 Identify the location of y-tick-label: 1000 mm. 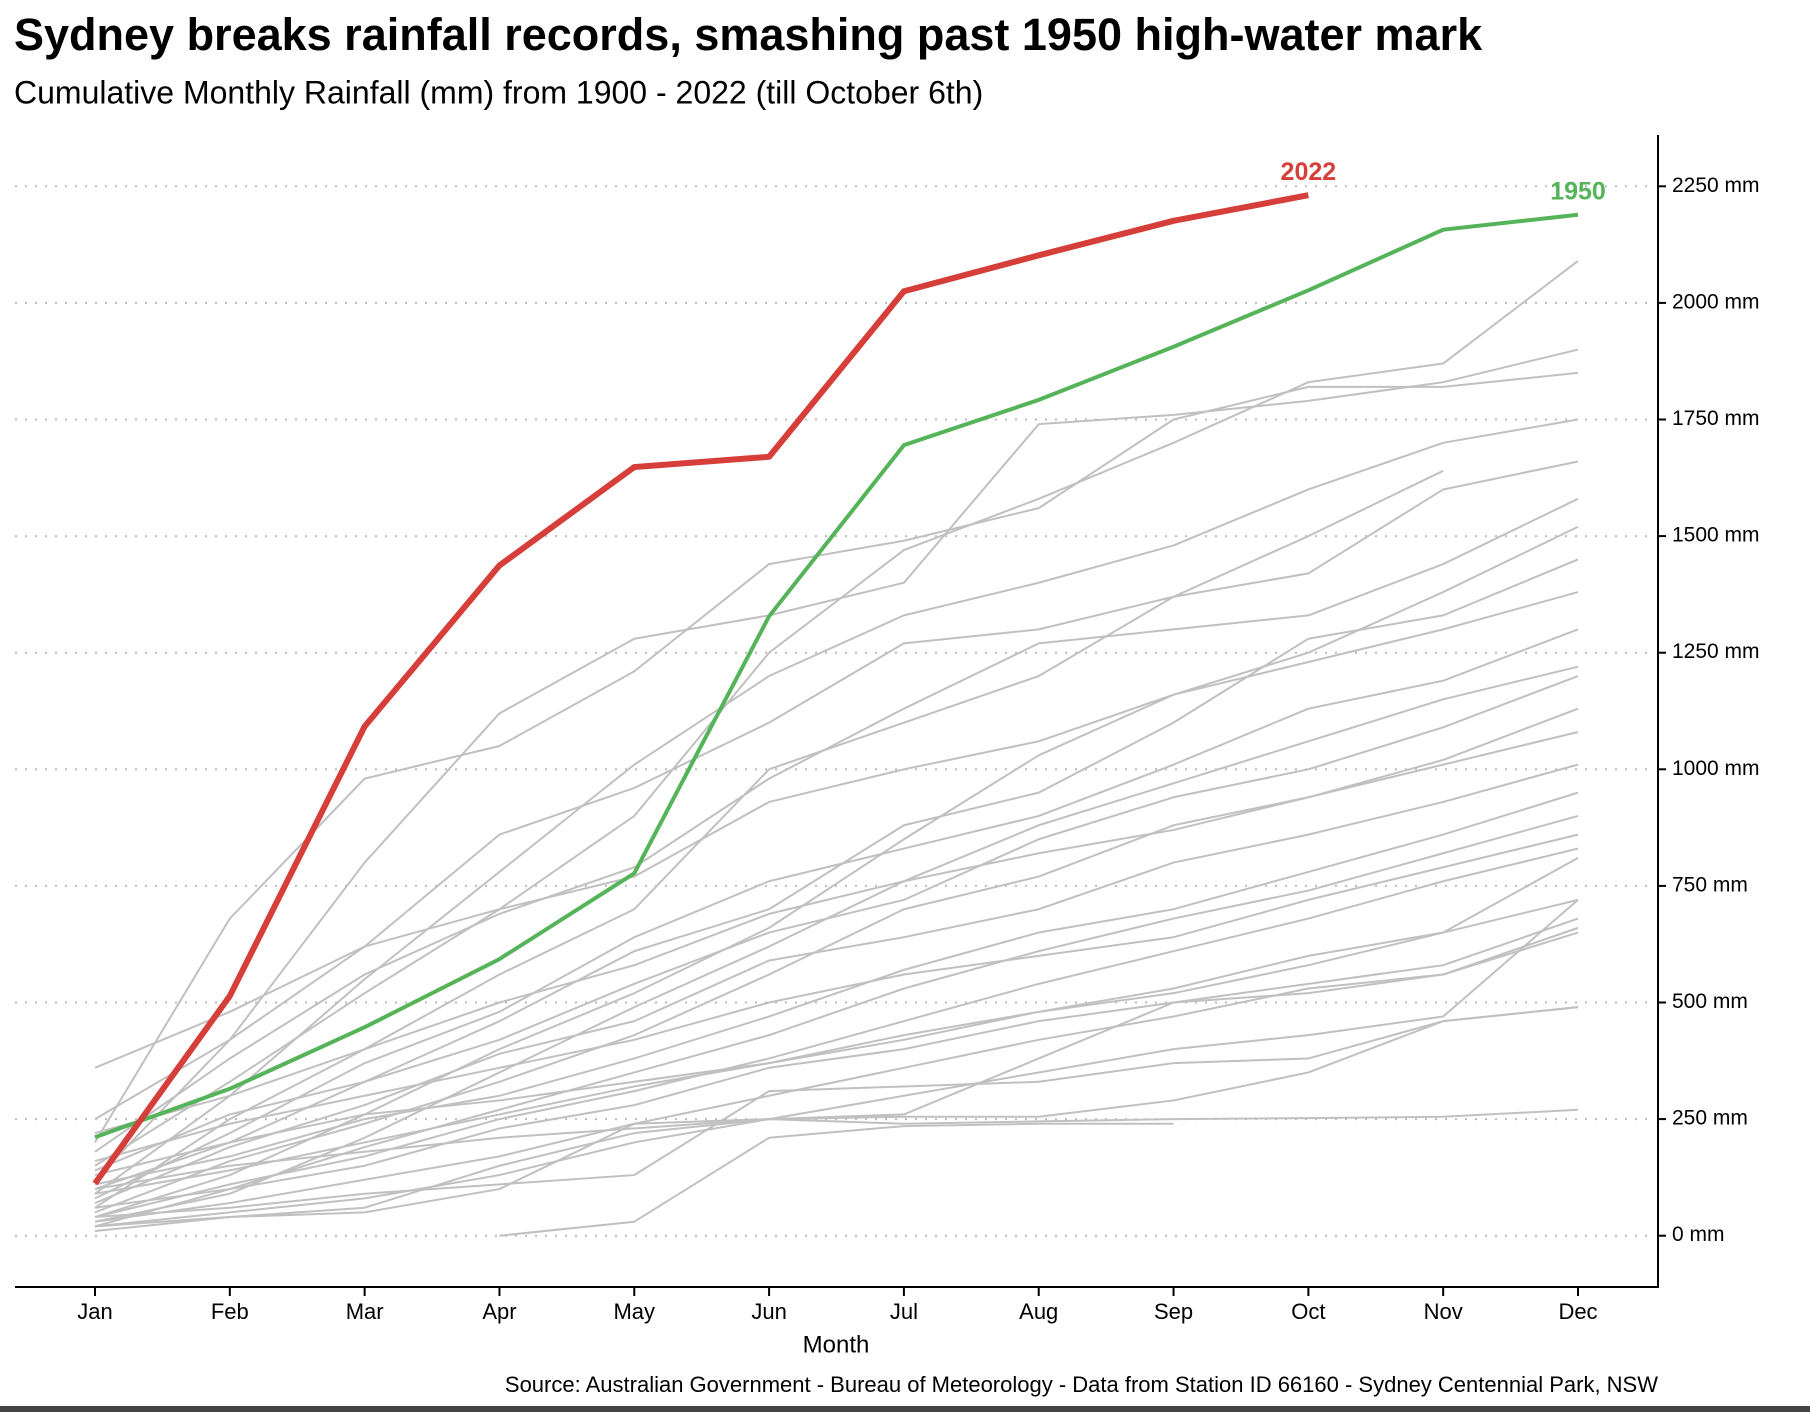
(1716, 768).